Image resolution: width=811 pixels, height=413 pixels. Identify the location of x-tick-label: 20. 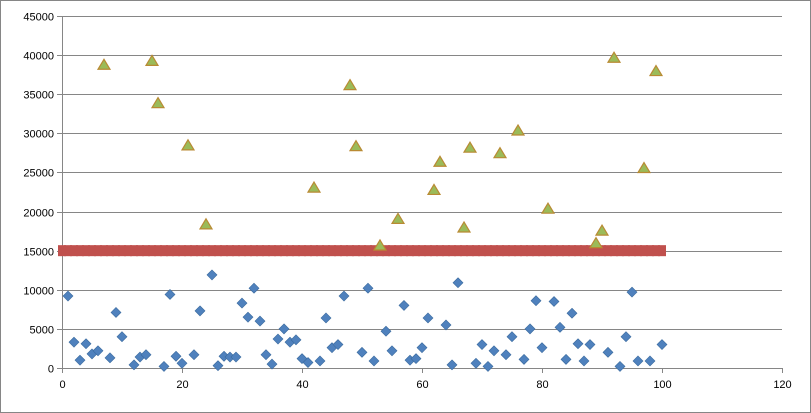
(182, 385).